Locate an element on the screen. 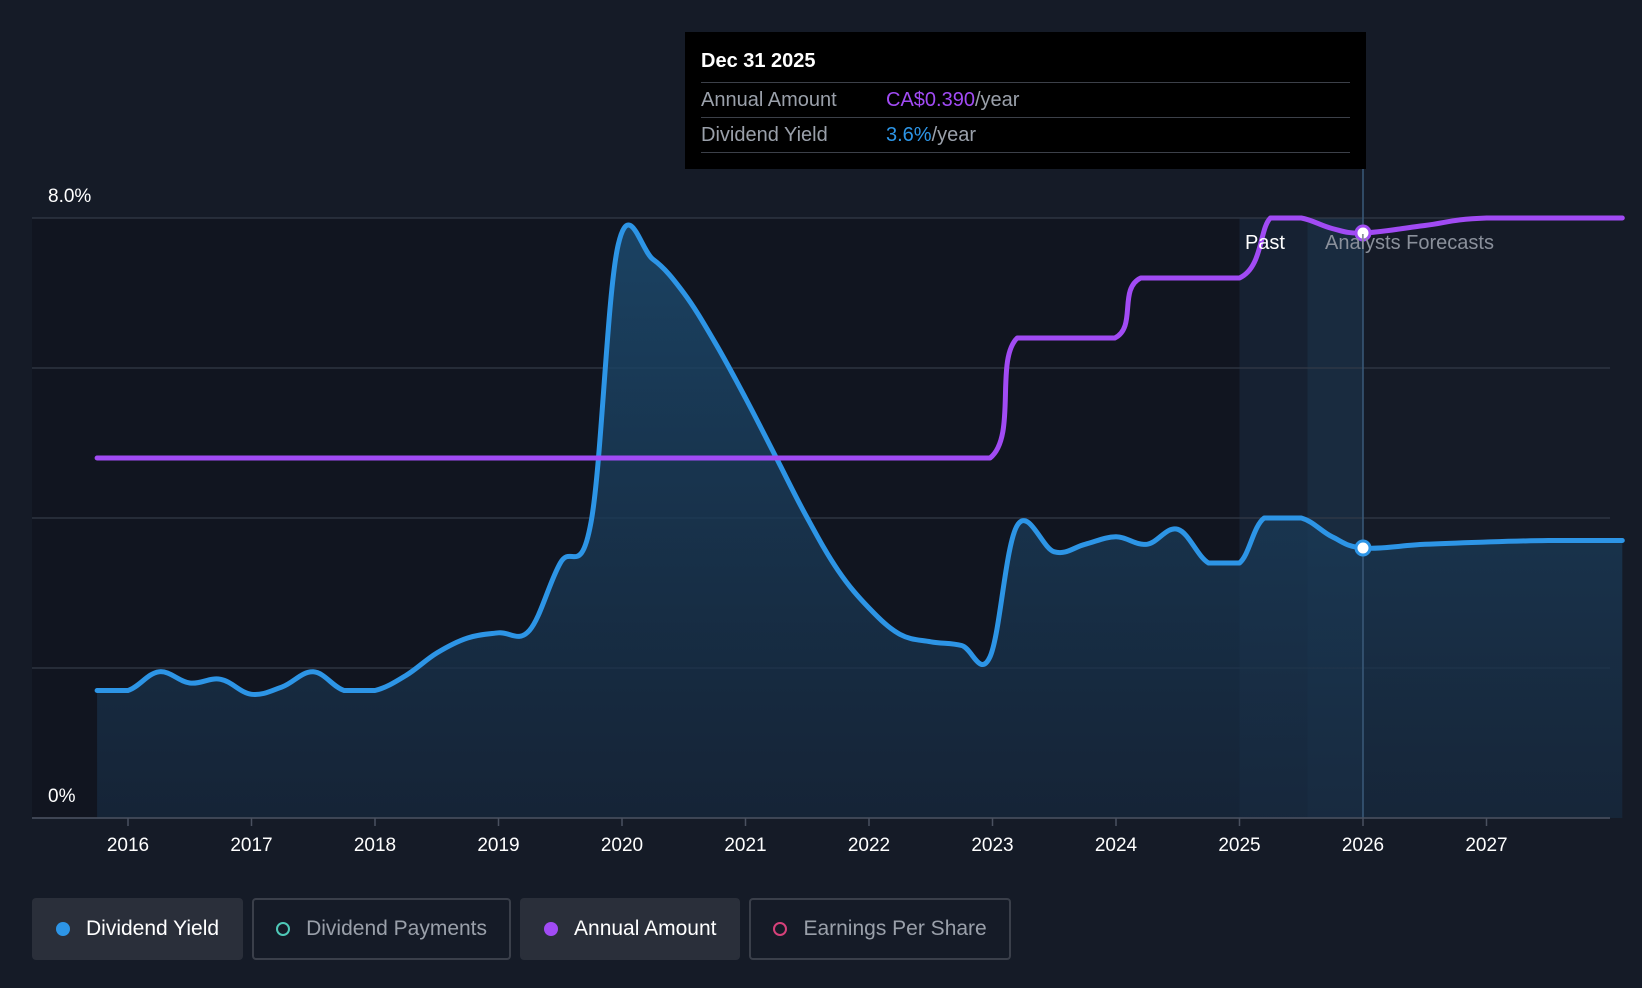 The width and height of the screenshot is (1642, 988). tooltip-yield-row: Dividend Yield 3.6% /year is located at coordinates (1025, 135).